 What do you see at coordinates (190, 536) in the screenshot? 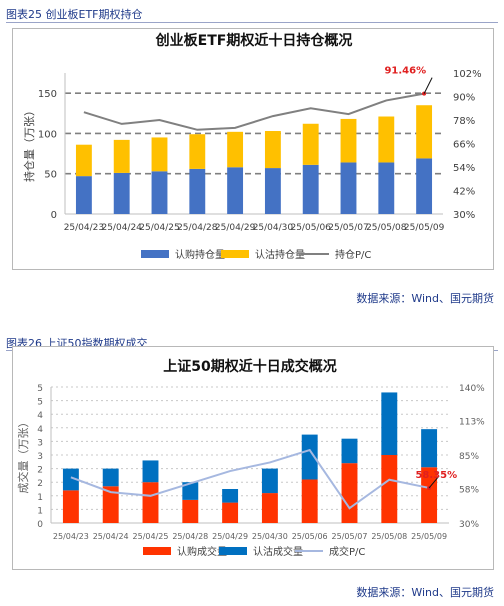
I see `x-tick-label: 25/04/28` at bounding box center [190, 536].